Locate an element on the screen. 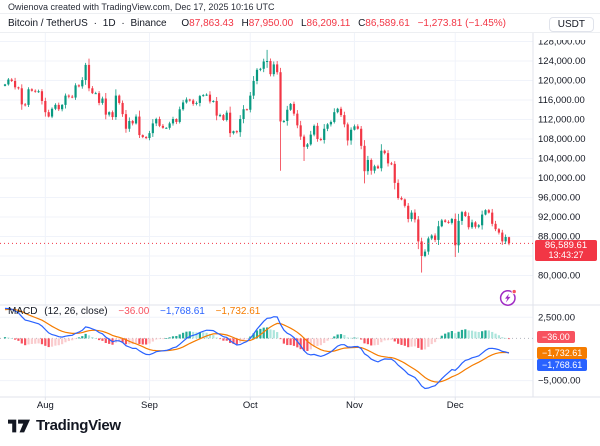 This screenshot has height=446, width=600. exchange-label: Binance is located at coordinates (148, 23).